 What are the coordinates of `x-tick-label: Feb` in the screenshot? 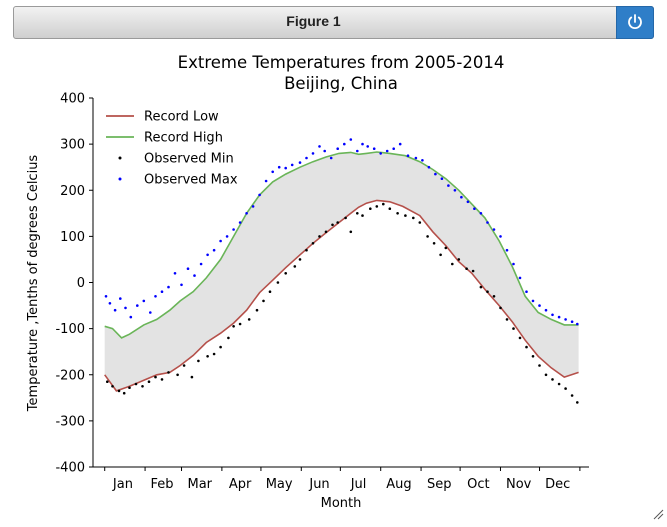 It's located at (161, 484).